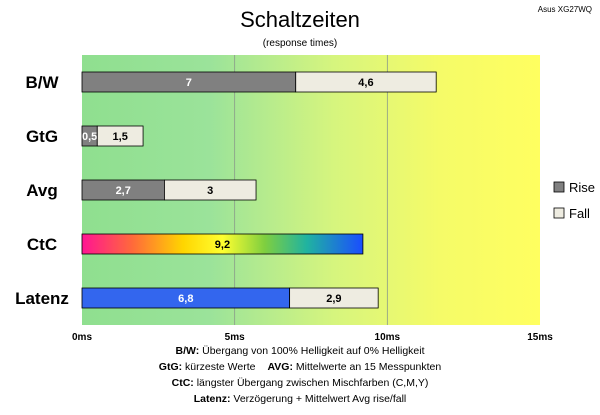 This screenshot has width=600, height=415. What do you see at coordinates (42, 82) in the screenshot?
I see `category-label: B/W` at bounding box center [42, 82].